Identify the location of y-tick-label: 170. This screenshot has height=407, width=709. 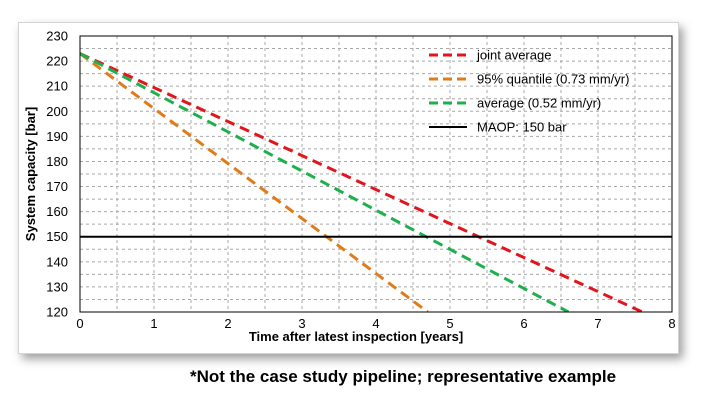
(57, 186).